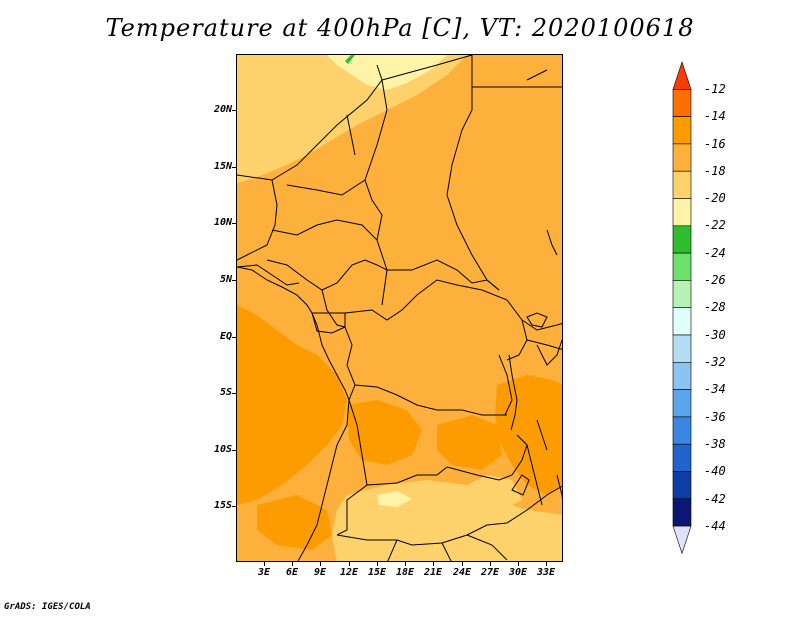 The image size is (800, 618). What do you see at coordinates (384, 432) in the screenshot?
I see `field-warm-central` at bounding box center [384, 432].